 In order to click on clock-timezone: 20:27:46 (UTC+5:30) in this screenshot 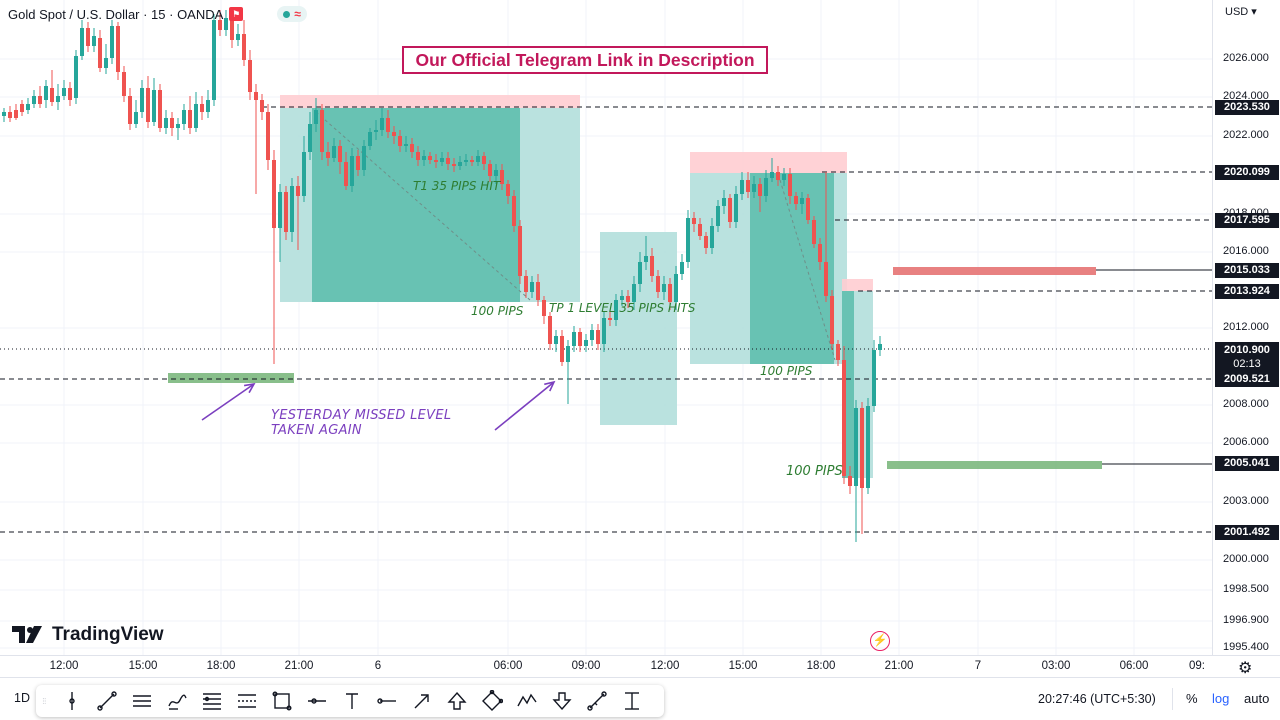, I will do `click(1097, 699)`.